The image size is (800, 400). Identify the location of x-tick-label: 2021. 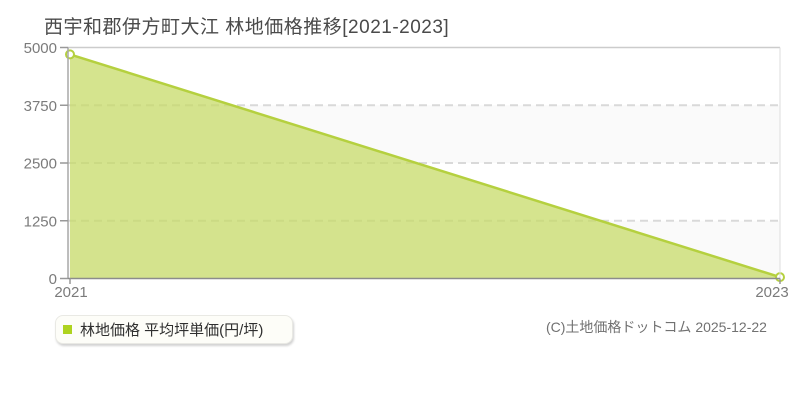
(70, 292).